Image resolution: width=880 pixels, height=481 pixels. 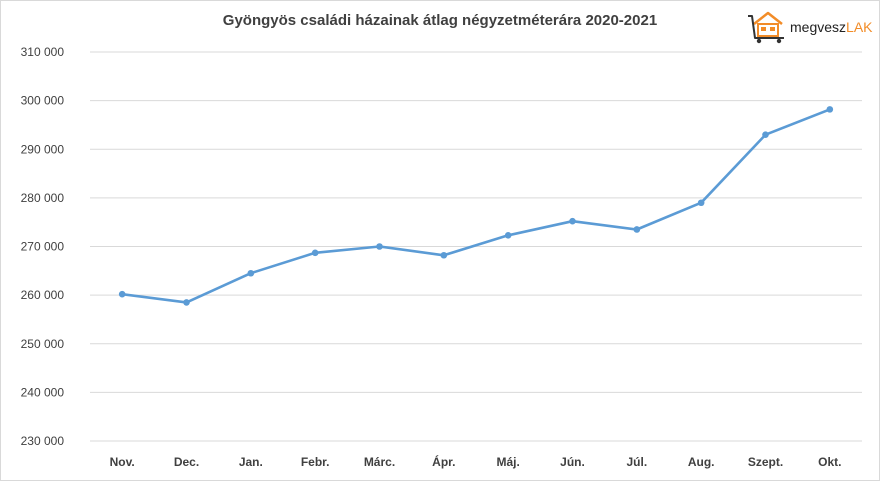 I want to click on y-tick-label: 290 000, so click(x=43, y=149).